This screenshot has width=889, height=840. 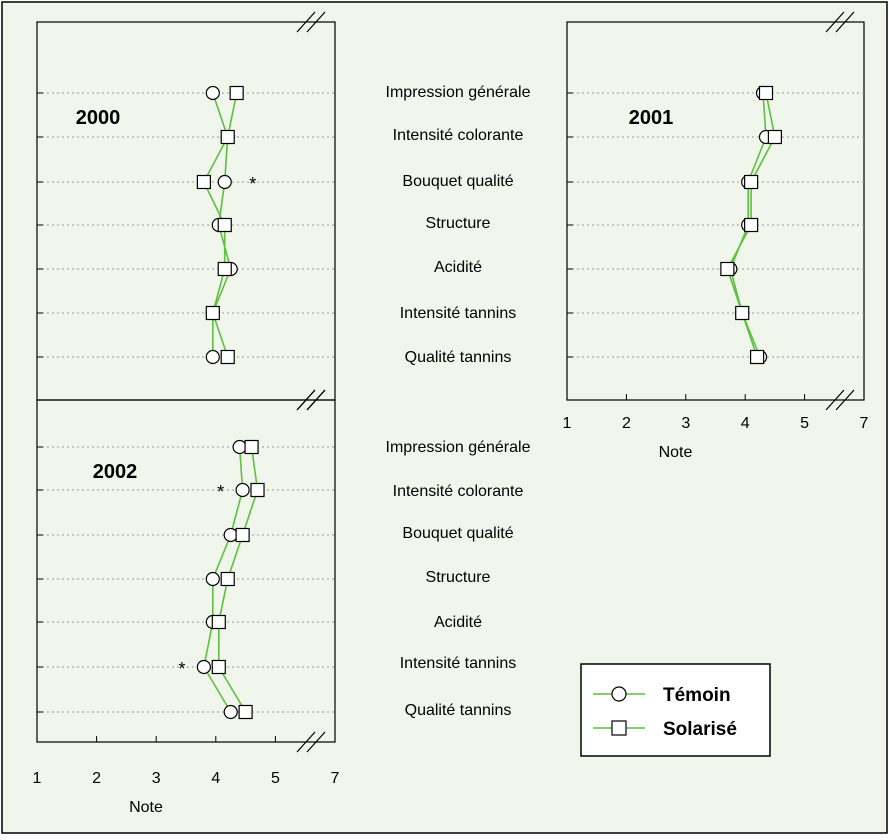 I want to click on legend-label: Témoin, so click(x=697, y=695).